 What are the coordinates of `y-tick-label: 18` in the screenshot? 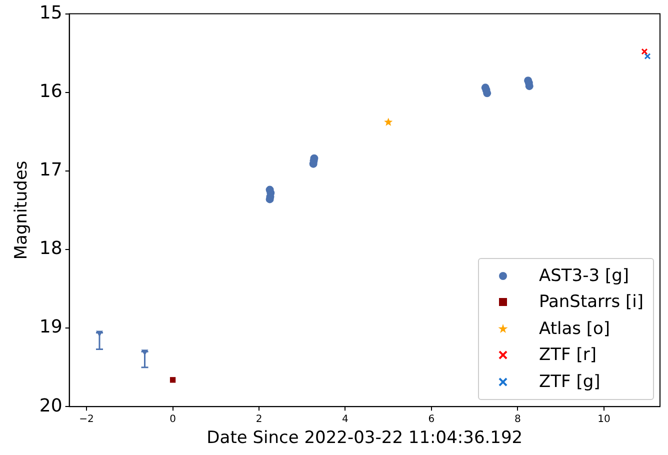 It's located at (50, 249).